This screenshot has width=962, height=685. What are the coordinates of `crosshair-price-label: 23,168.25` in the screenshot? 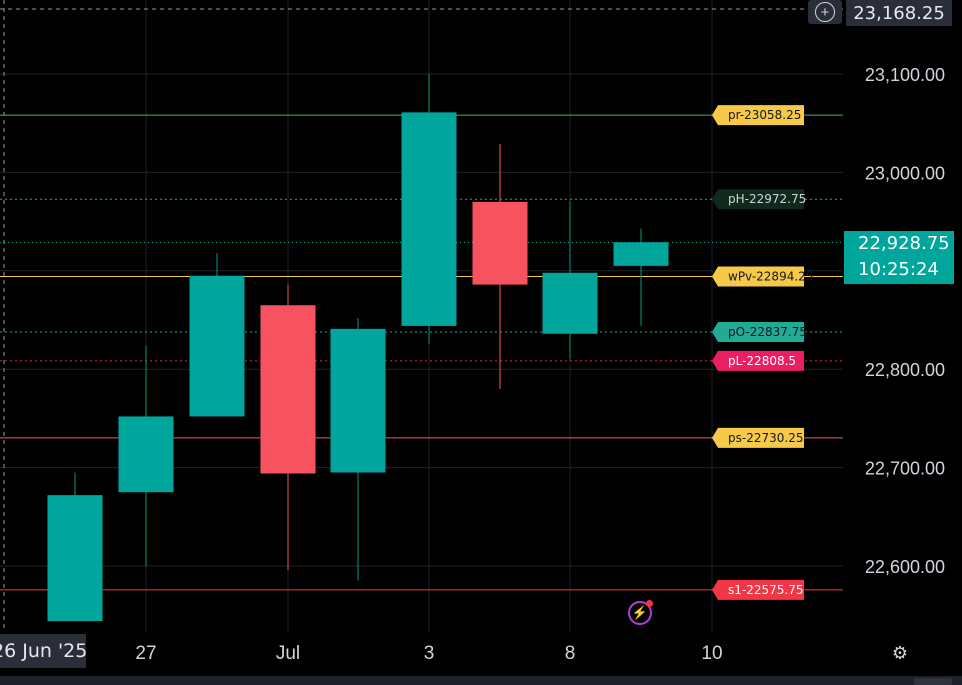 It's located at (899, 13).